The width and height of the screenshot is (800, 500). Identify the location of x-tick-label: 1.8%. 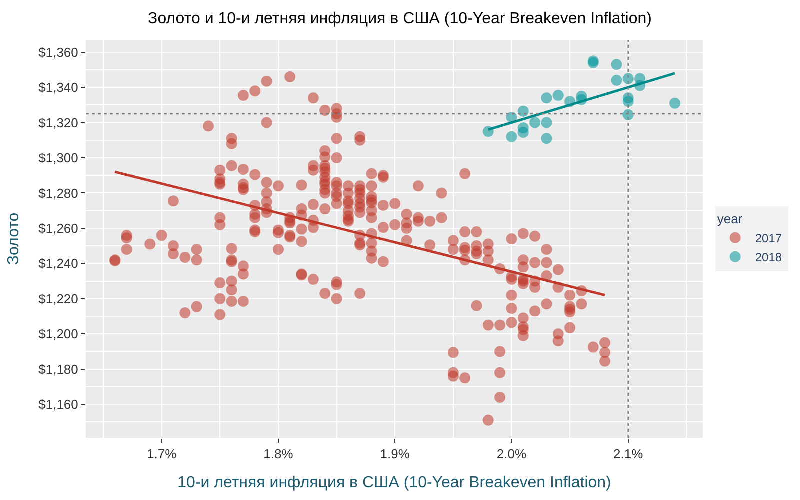
(279, 454).